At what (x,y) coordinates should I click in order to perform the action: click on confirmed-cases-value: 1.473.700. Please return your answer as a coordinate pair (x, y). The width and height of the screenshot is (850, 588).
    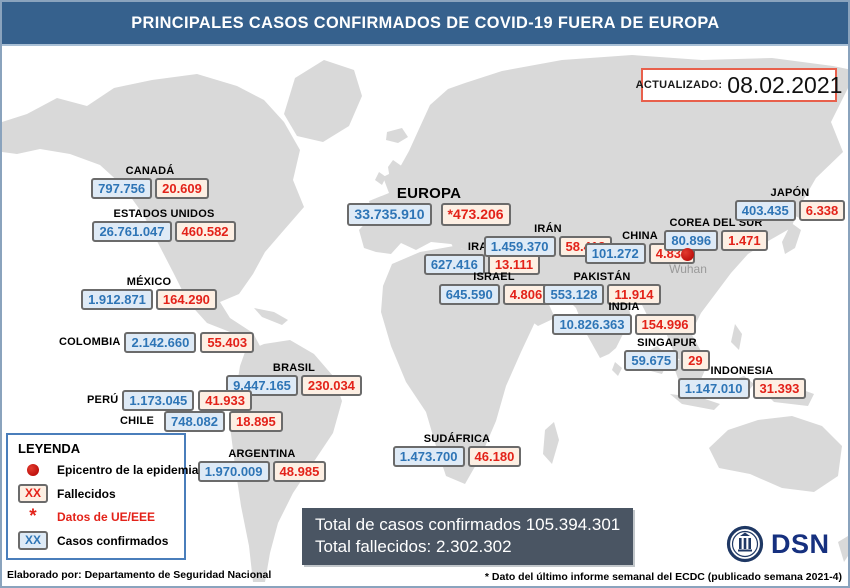
    Looking at the image, I should click on (428, 456).